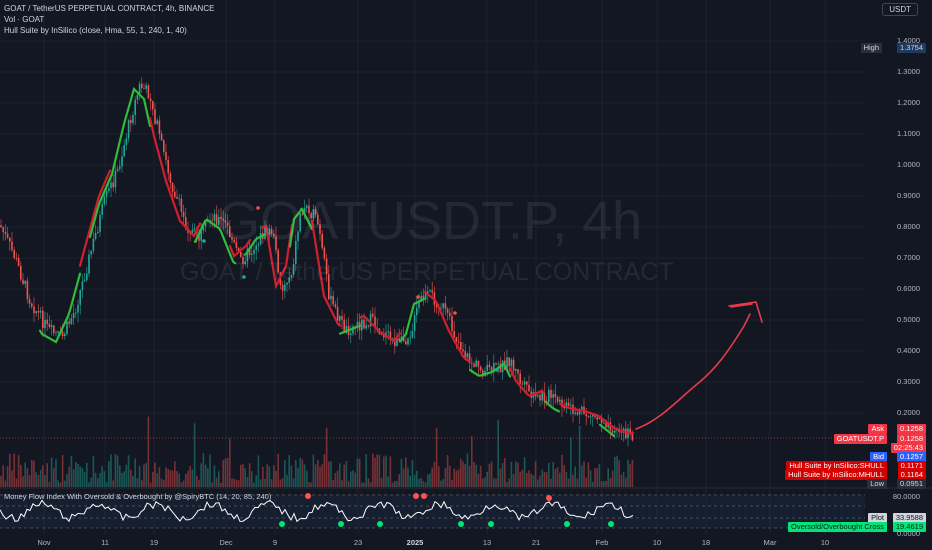  What do you see at coordinates (491, 524) in the screenshot?
I see `mfi-cross-dot` at bounding box center [491, 524].